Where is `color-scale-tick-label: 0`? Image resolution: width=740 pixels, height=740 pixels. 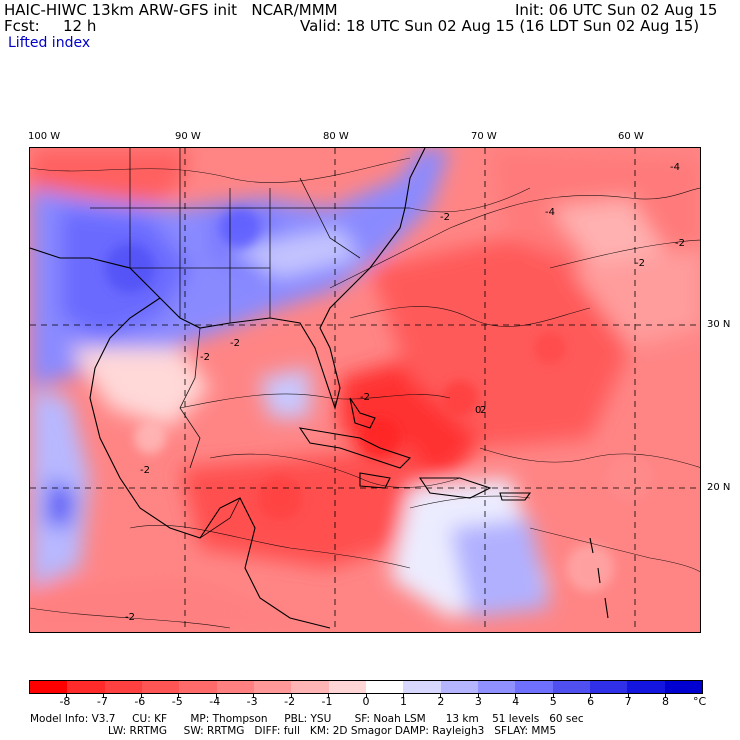
color-scale-tick-label: 0 is located at coordinates (366, 701).